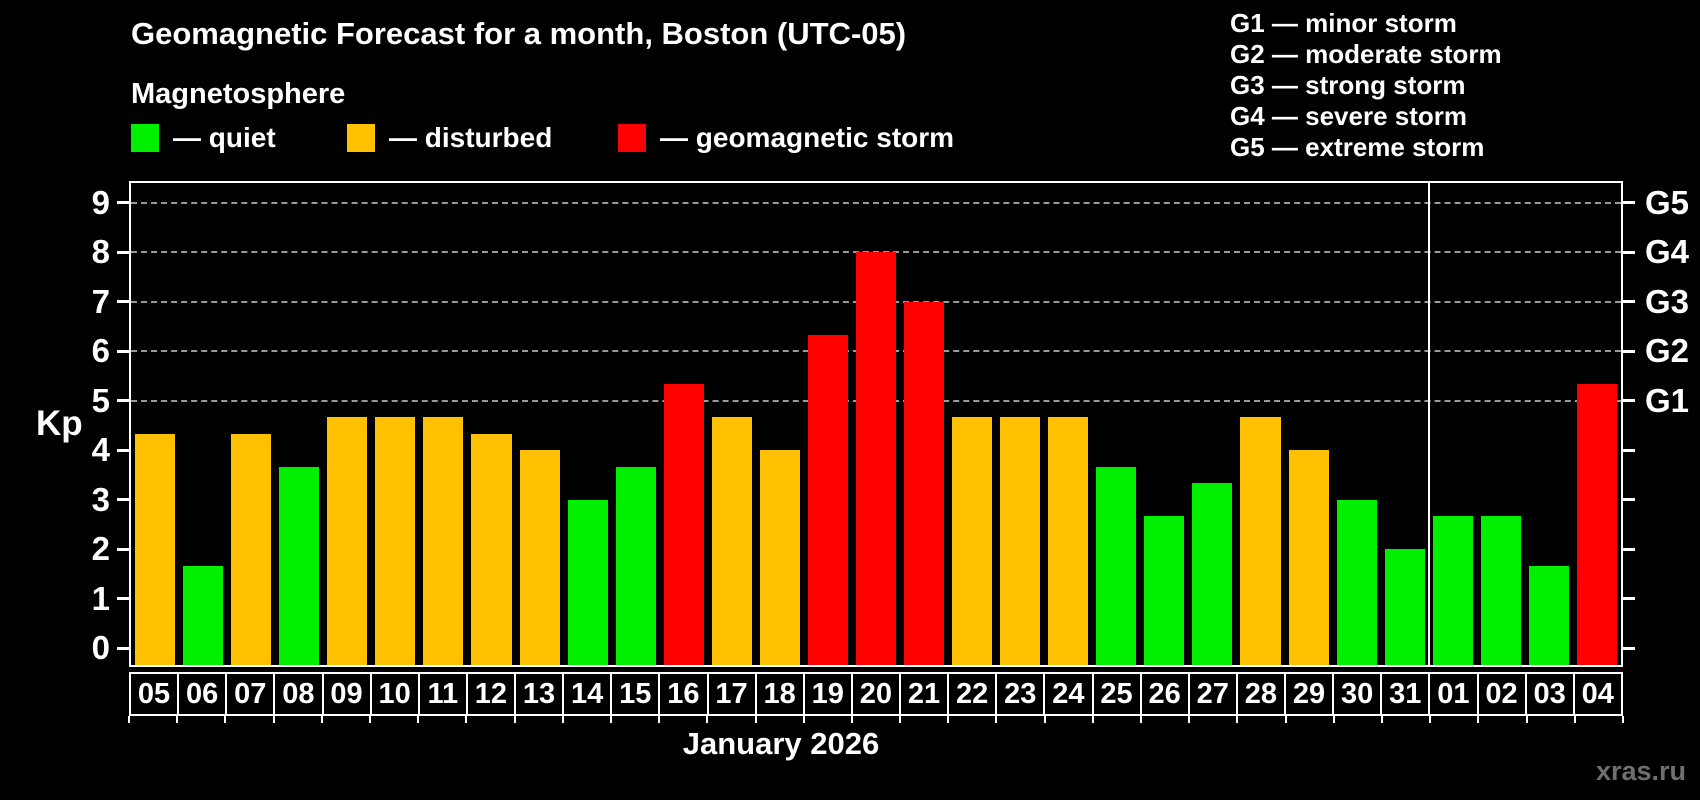 This screenshot has height=800, width=1700. Describe the element at coordinates (683, 694) in the screenshot. I see `day-label-16: 16` at that location.